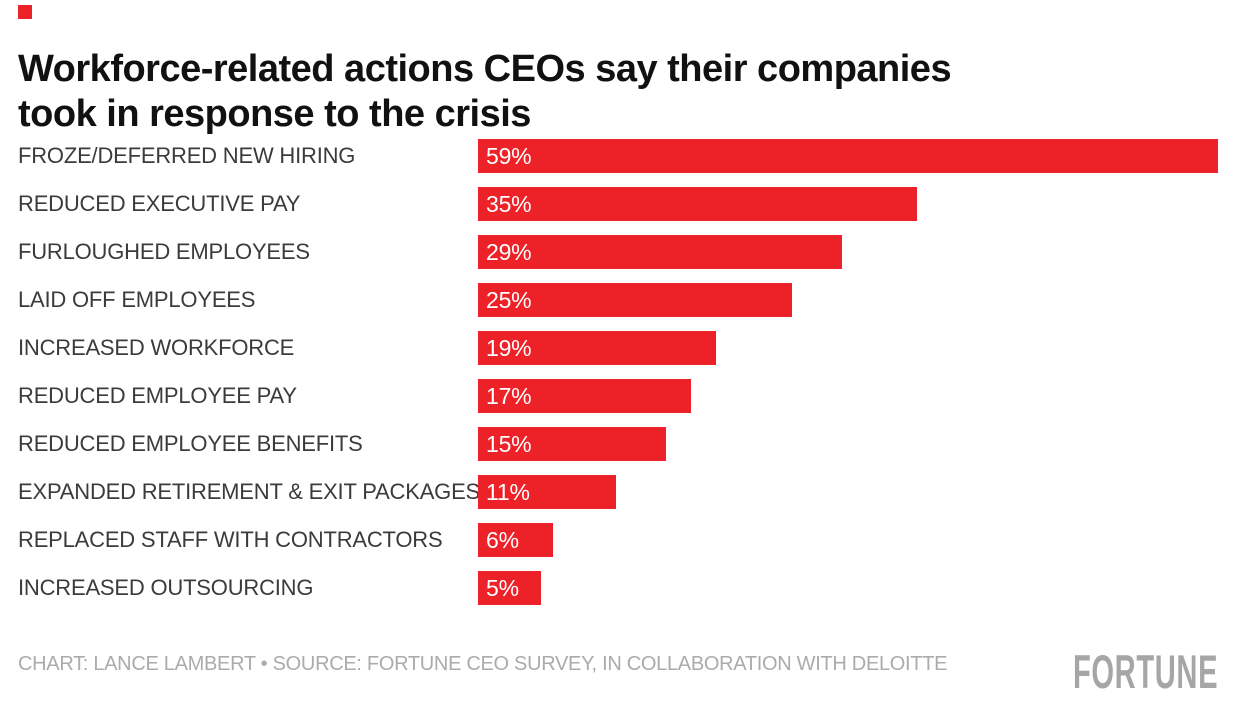 This screenshot has width=1240, height=708. Describe the element at coordinates (509, 203) in the screenshot. I see `bar-value-label: 35%` at that location.